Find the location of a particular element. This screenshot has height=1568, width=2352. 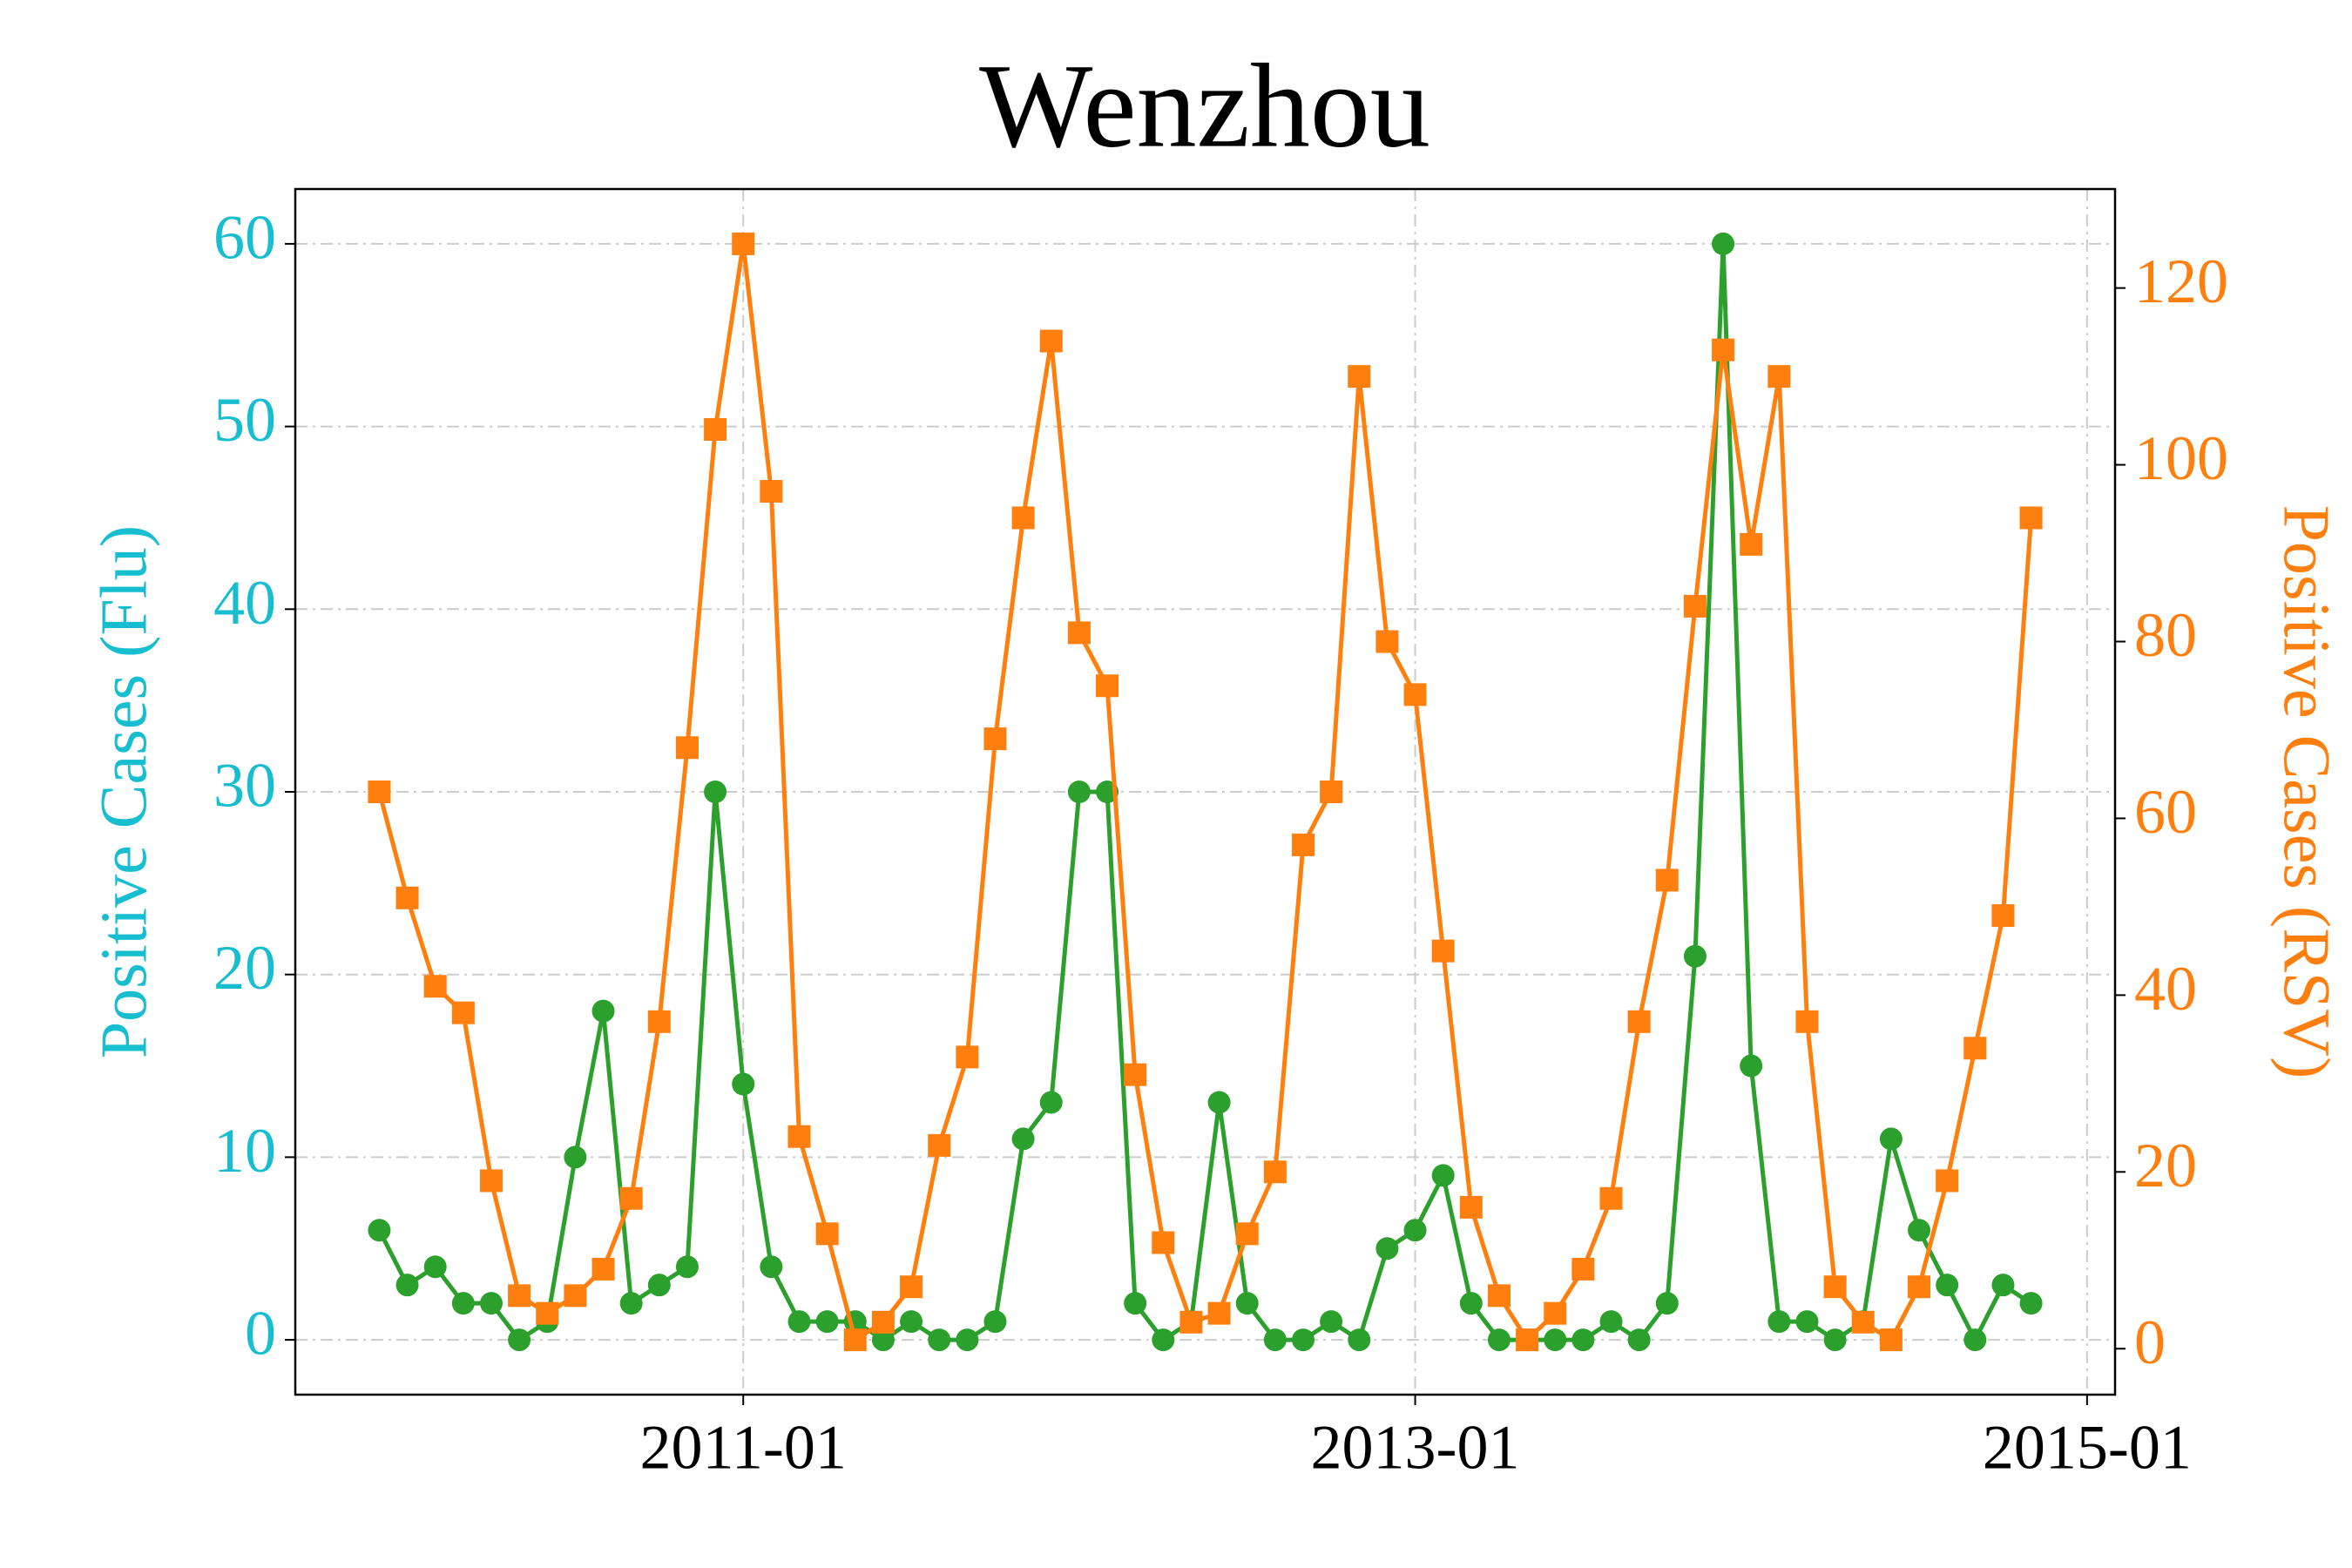

y2-axis-label: Positive Cases (RSV) is located at coordinates (2306, 792).